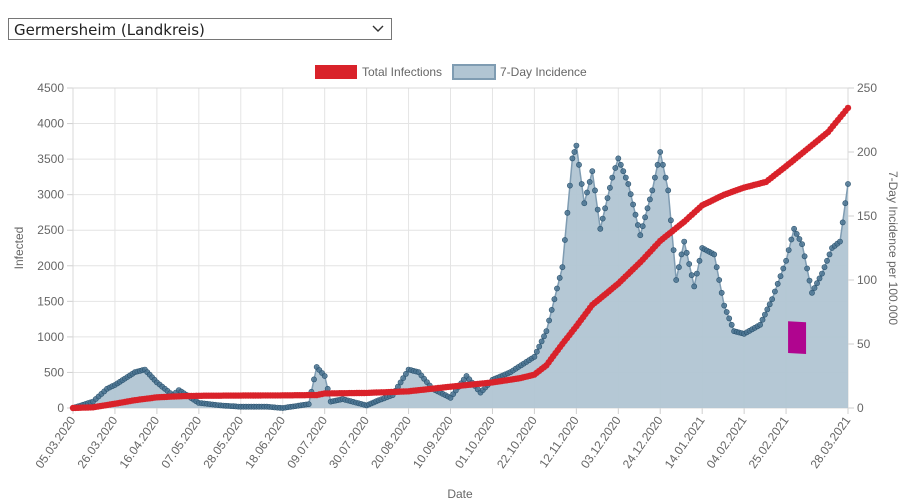 The image size is (908, 503). Describe the element at coordinates (867, 152) in the screenshot. I see `y-right-tick-label: 200` at that location.